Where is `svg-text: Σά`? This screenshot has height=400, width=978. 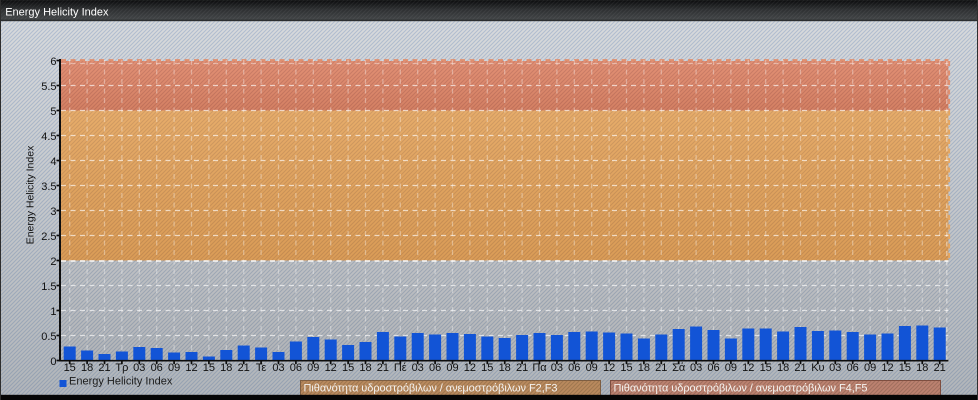
svg-text: Σά is located at coordinates (679, 368).